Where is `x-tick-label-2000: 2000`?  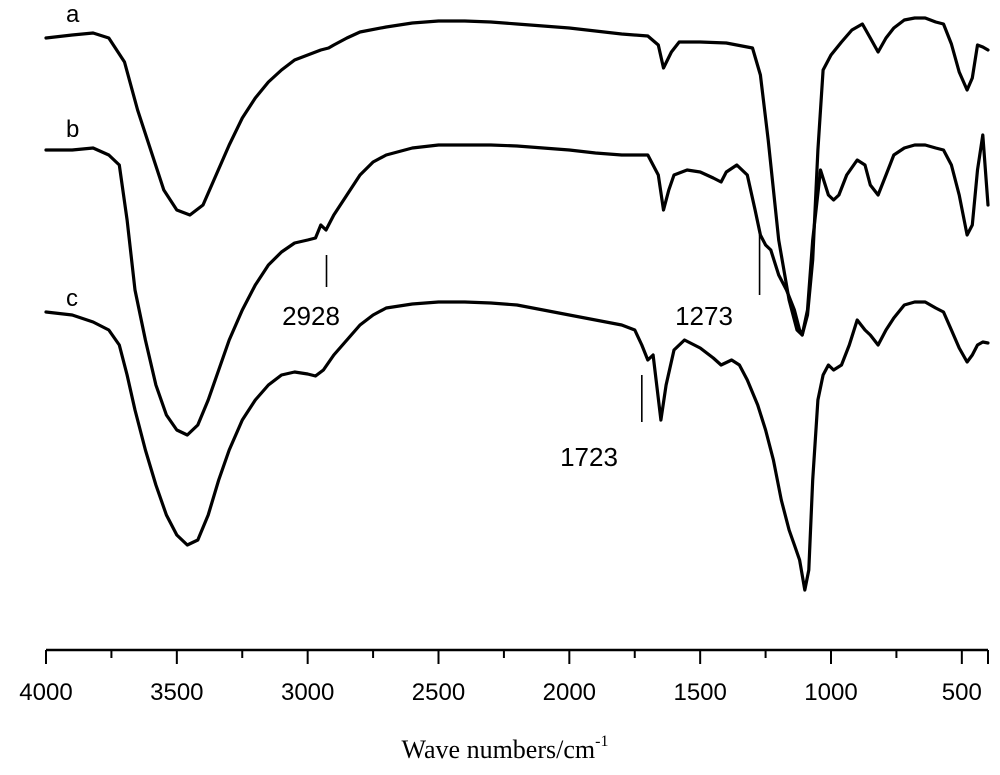
x-tick-label-2000: 2000 is located at coordinates (569, 692).